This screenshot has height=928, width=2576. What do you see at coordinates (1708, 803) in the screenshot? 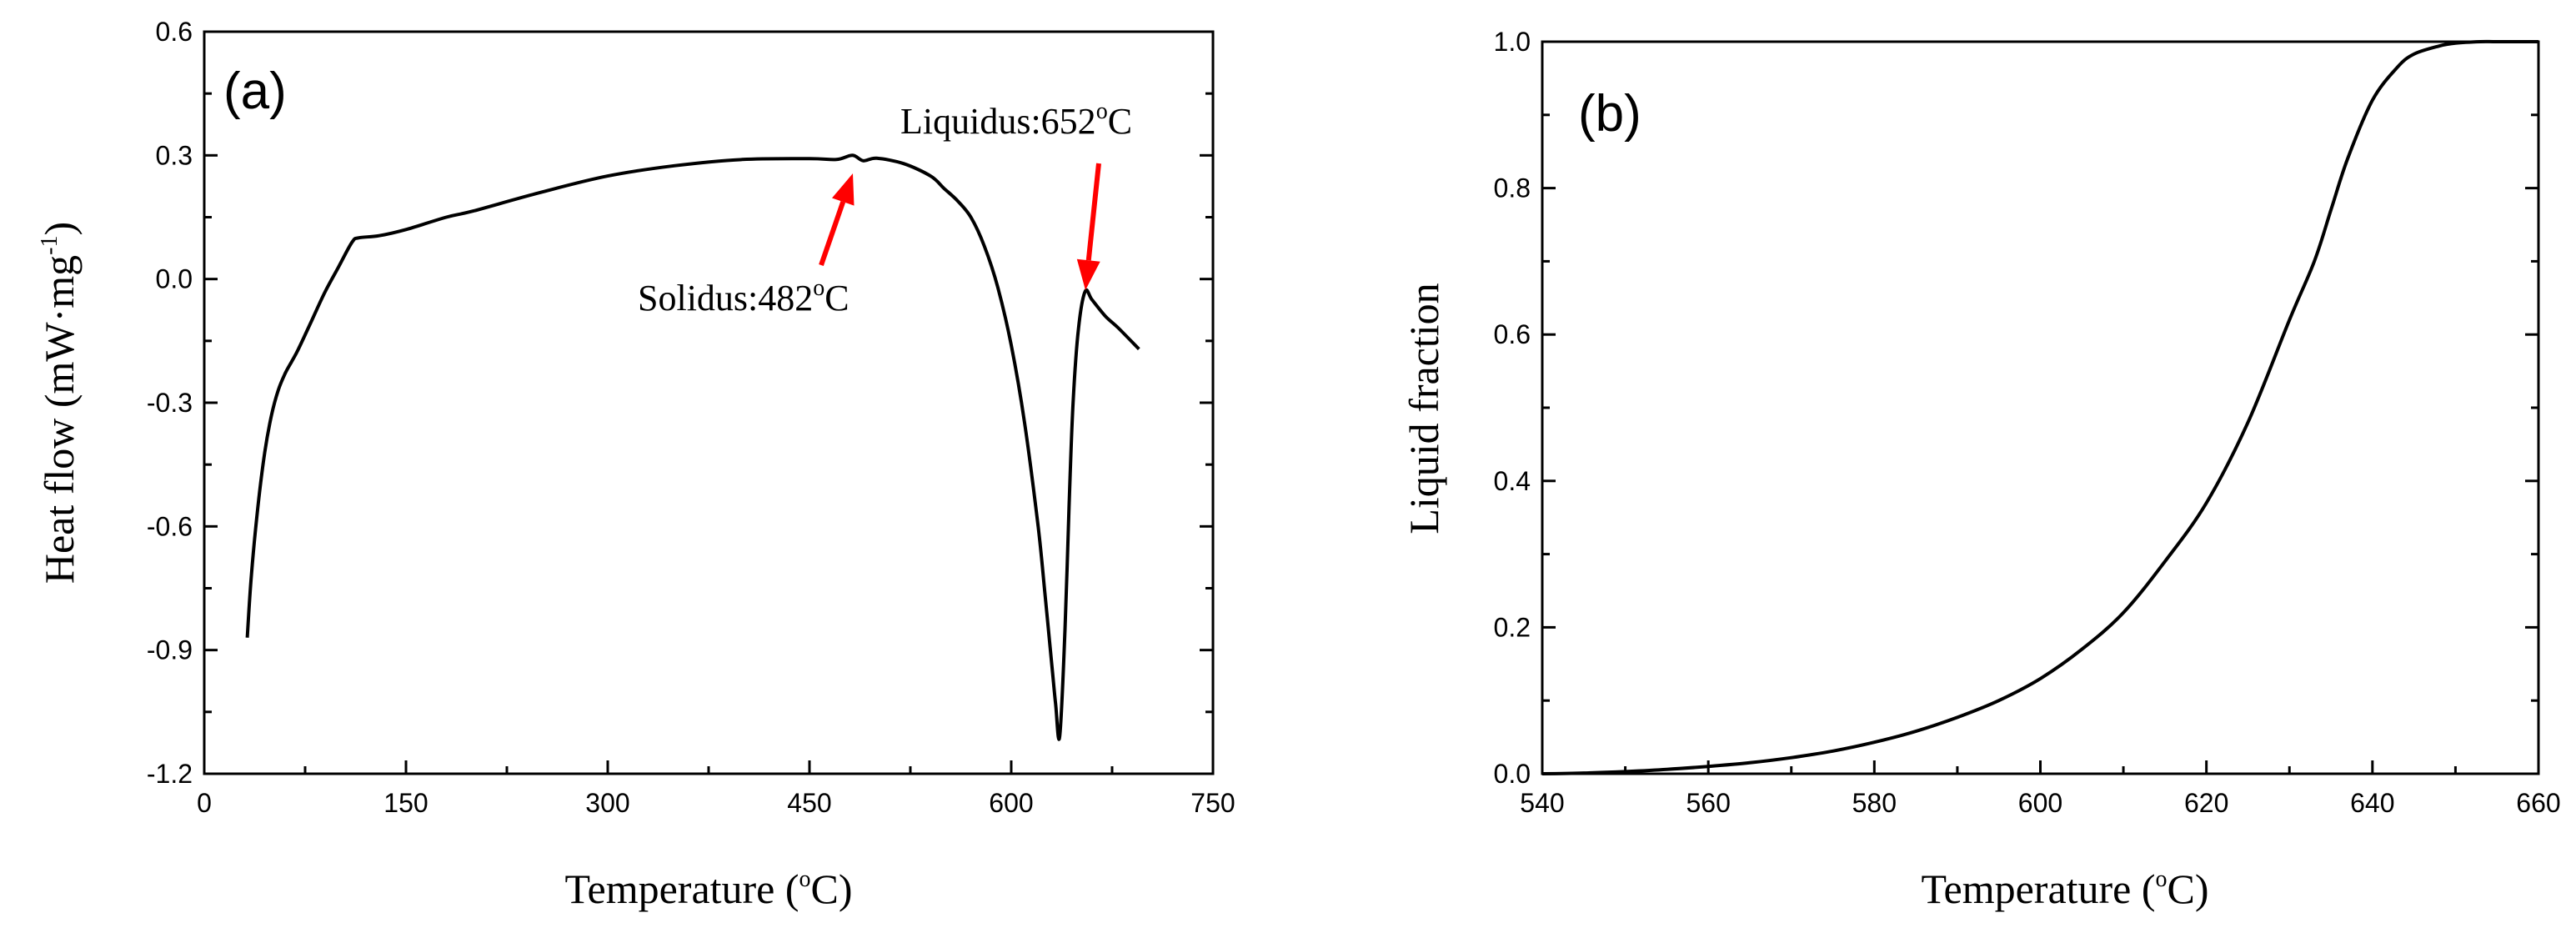
I see `x-tick-label: 560` at bounding box center [1708, 803].